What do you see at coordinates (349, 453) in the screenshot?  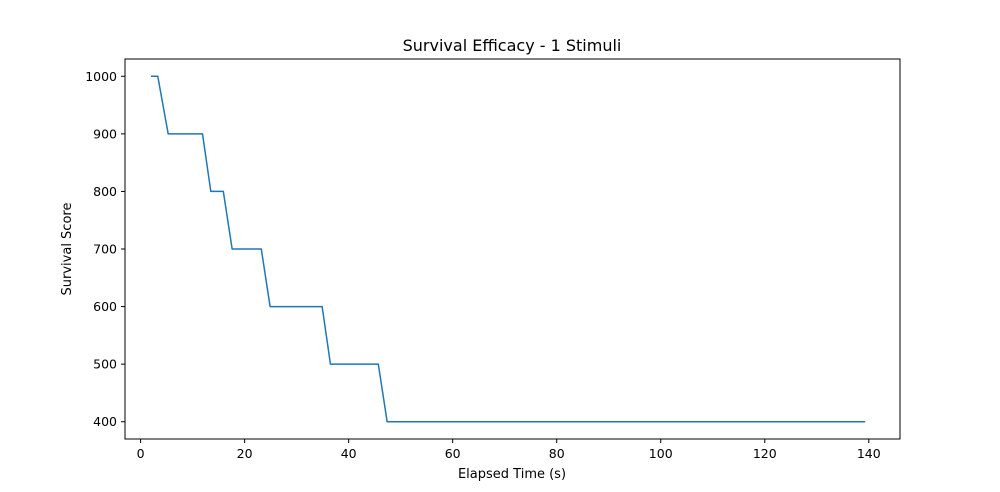 I see `x-tick-label: 40` at bounding box center [349, 453].